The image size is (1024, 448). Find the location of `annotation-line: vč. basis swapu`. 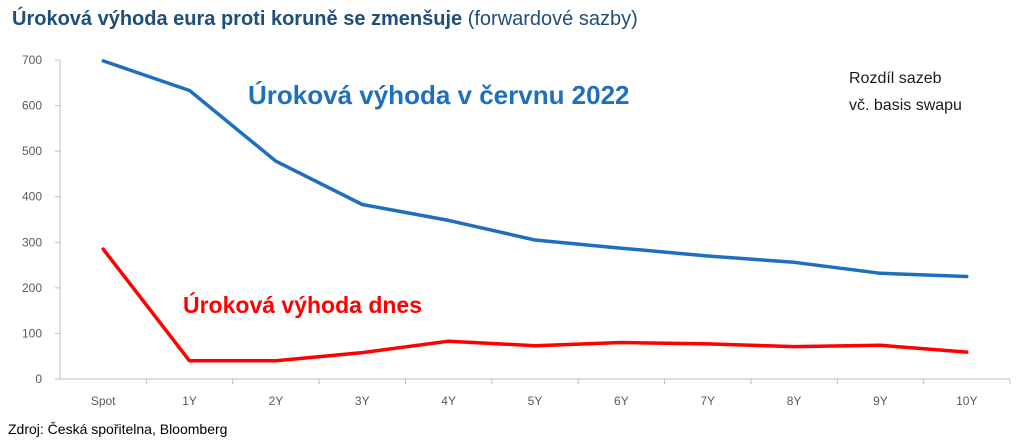

annotation-line: vč. basis swapu is located at coordinates (905, 105).